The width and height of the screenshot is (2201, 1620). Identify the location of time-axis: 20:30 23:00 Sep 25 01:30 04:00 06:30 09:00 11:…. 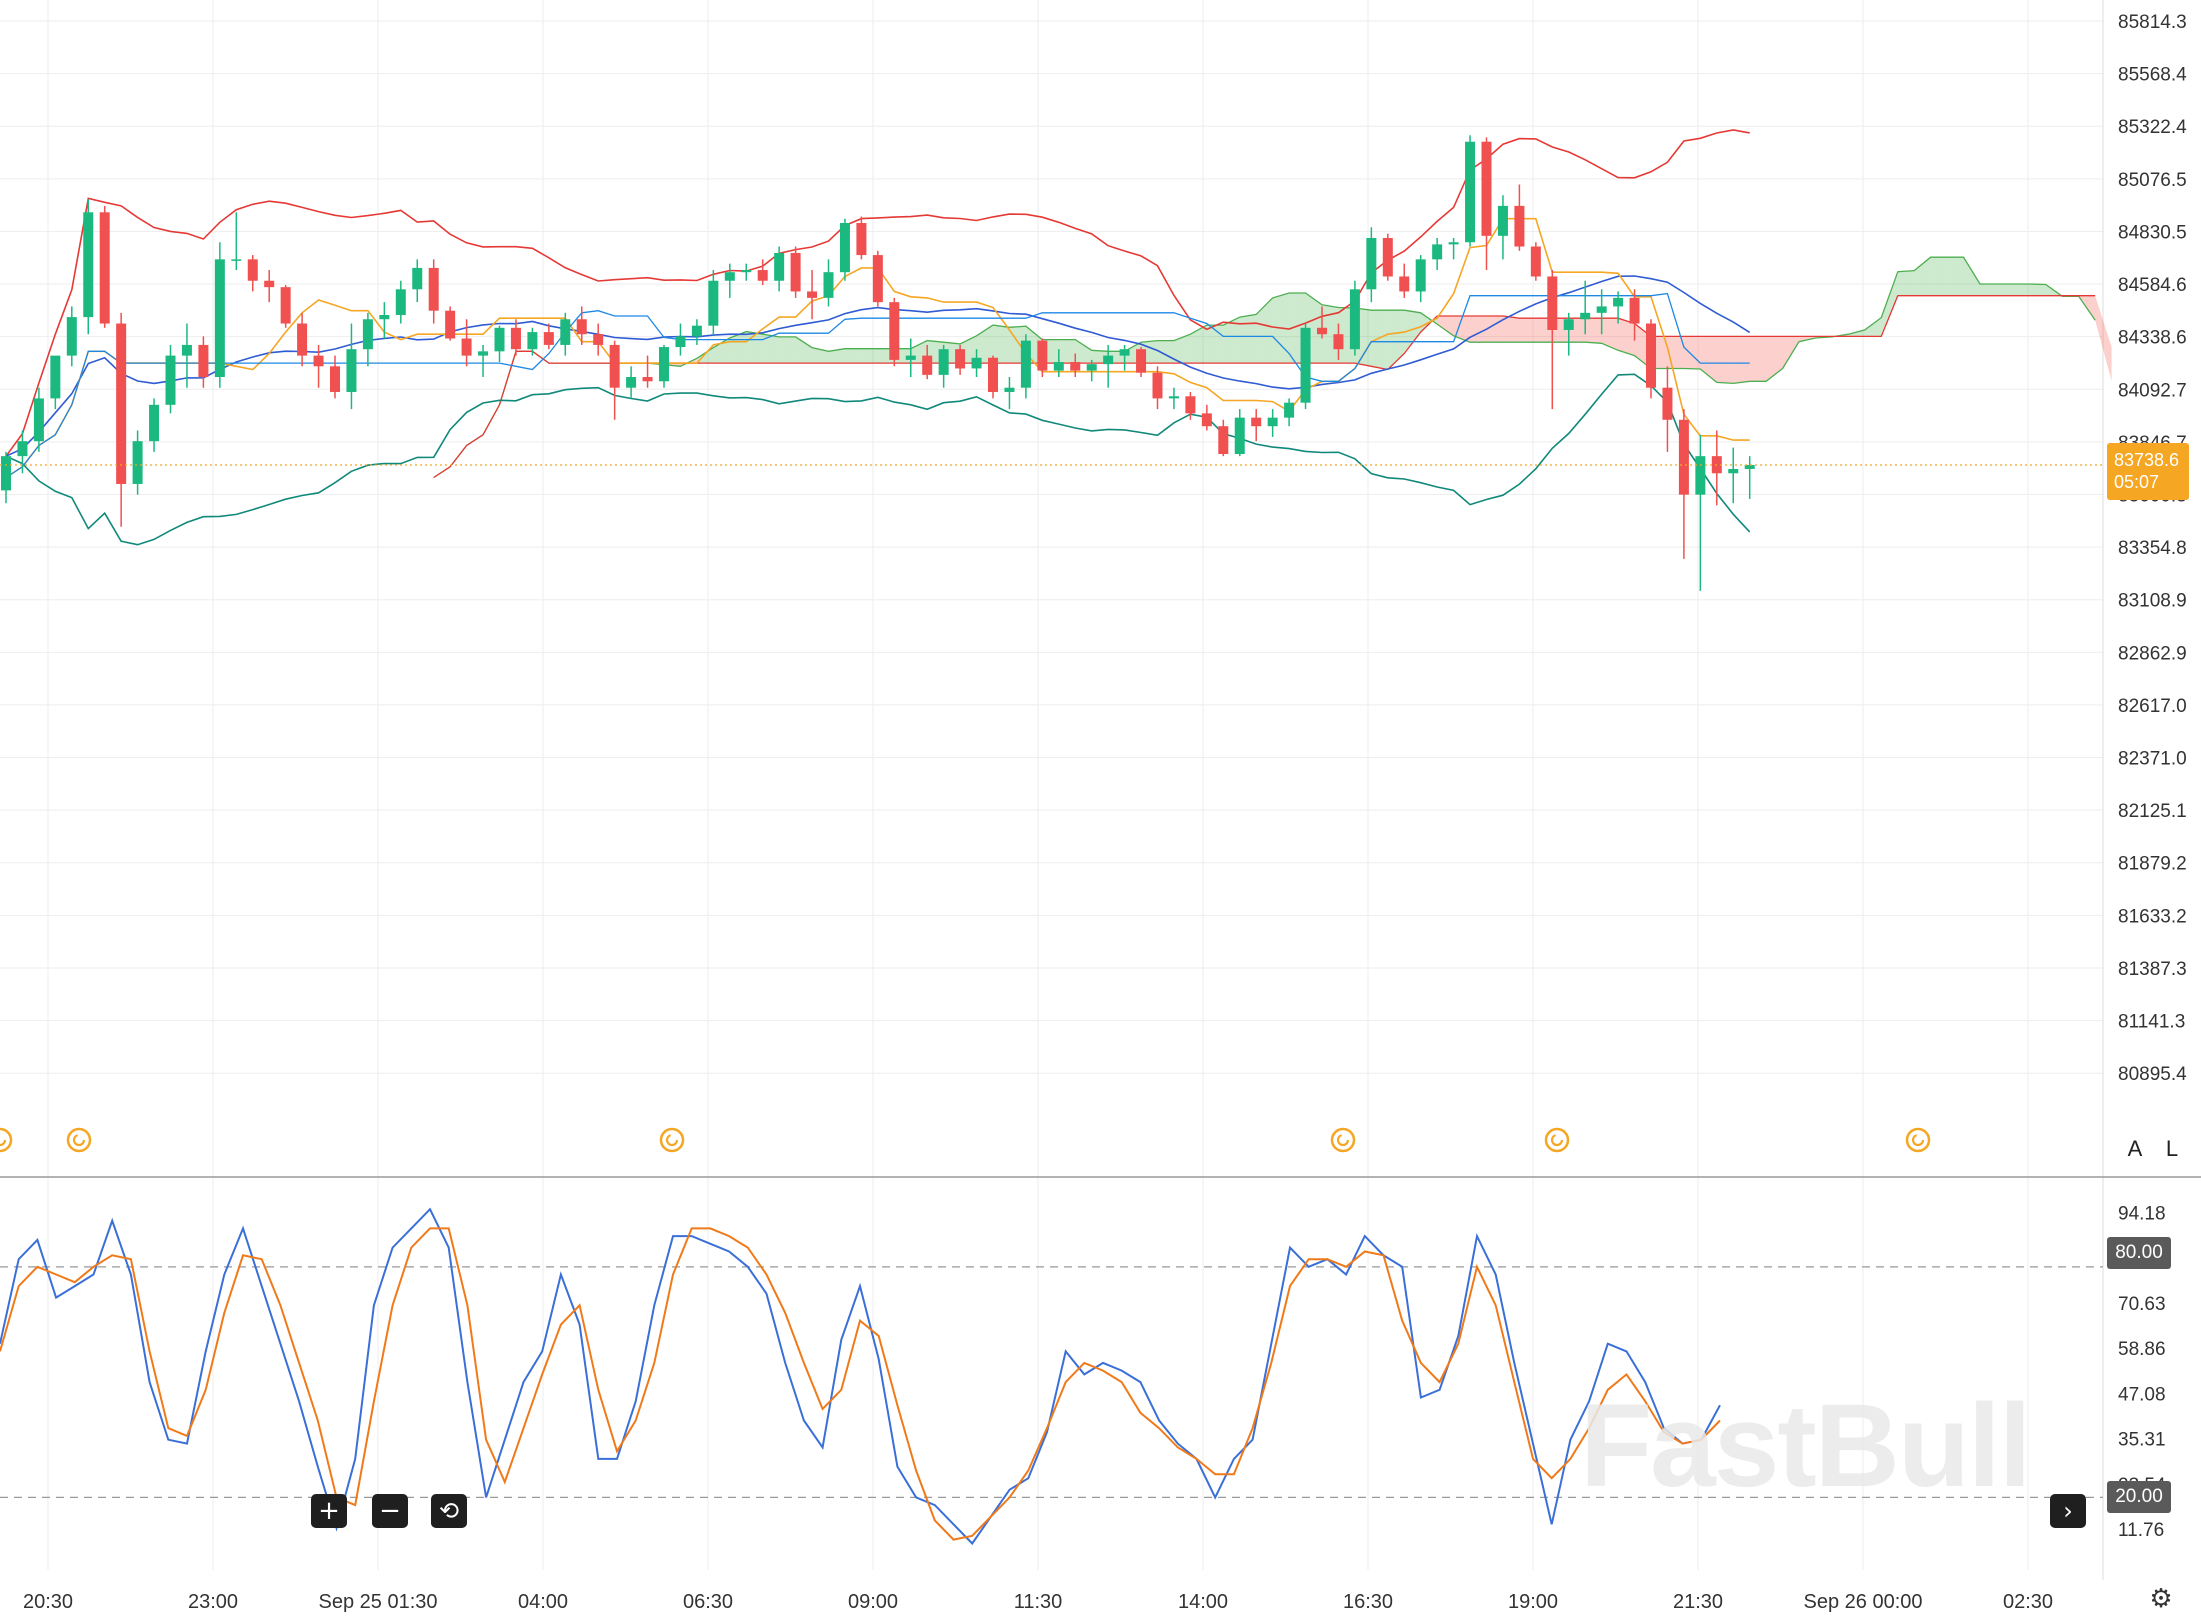
(1038, 1602).